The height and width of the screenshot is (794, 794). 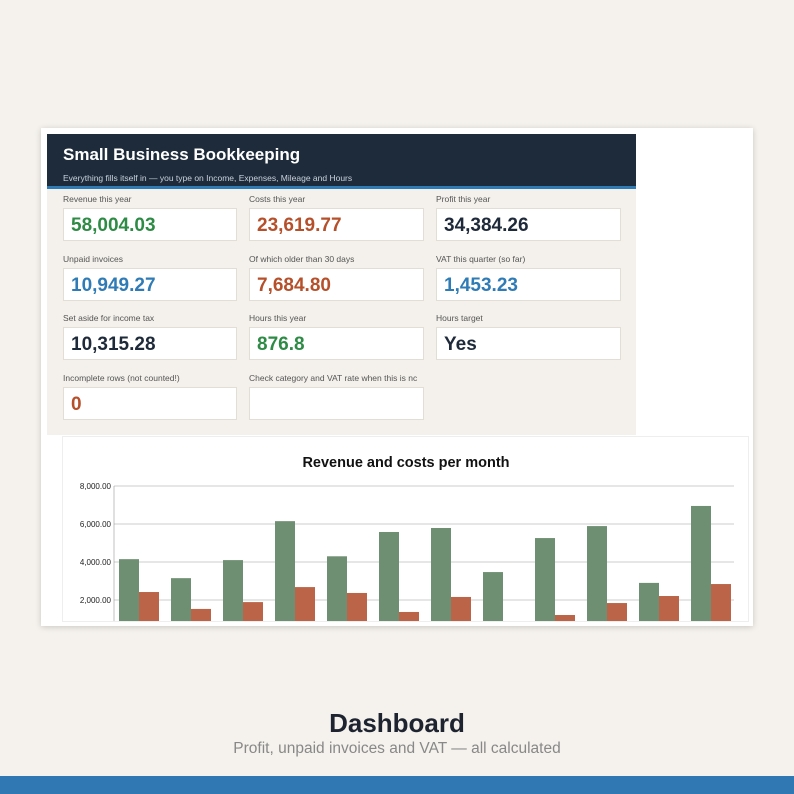 I want to click on card-label: Costs this year, so click(x=277, y=199).